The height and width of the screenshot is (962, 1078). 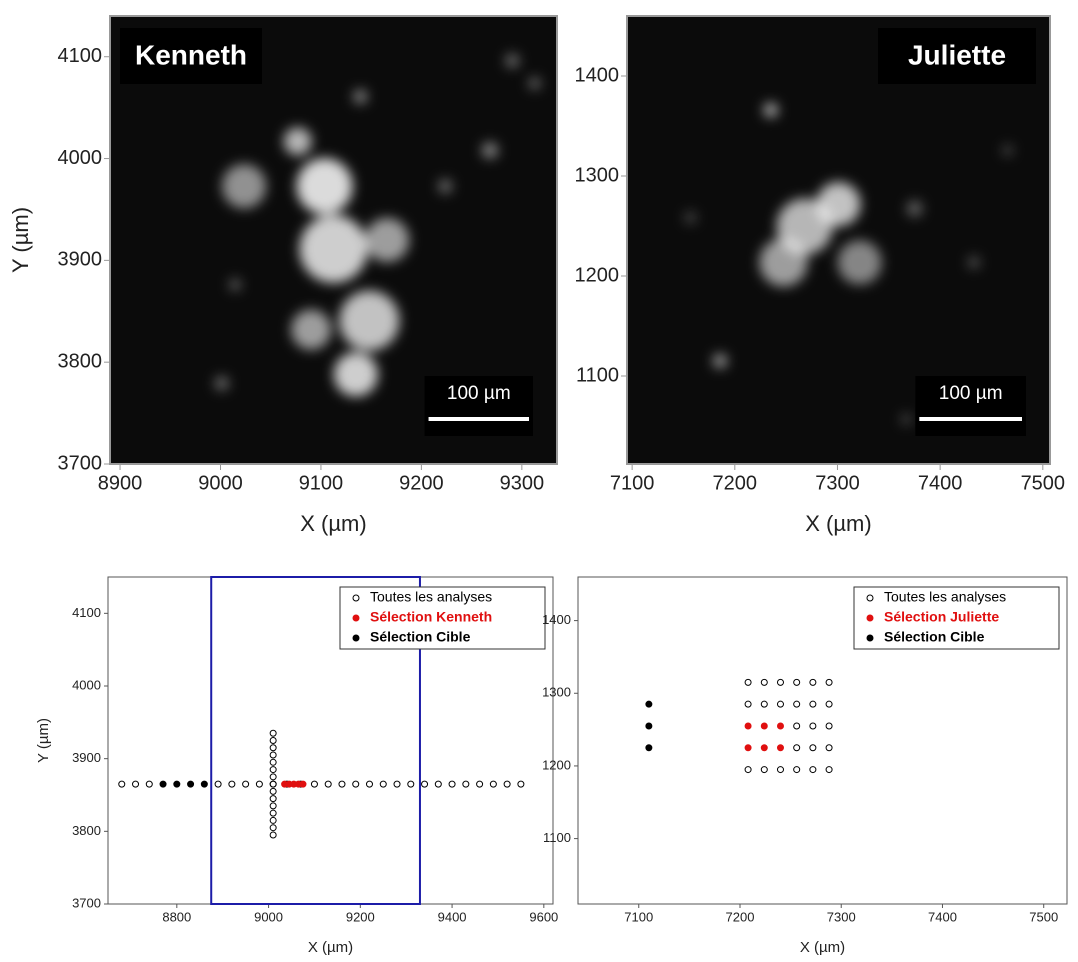 What do you see at coordinates (971, 393) in the screenshot?
I see `scale-bar-label: 100 µm` at bounding box center [971, 393].